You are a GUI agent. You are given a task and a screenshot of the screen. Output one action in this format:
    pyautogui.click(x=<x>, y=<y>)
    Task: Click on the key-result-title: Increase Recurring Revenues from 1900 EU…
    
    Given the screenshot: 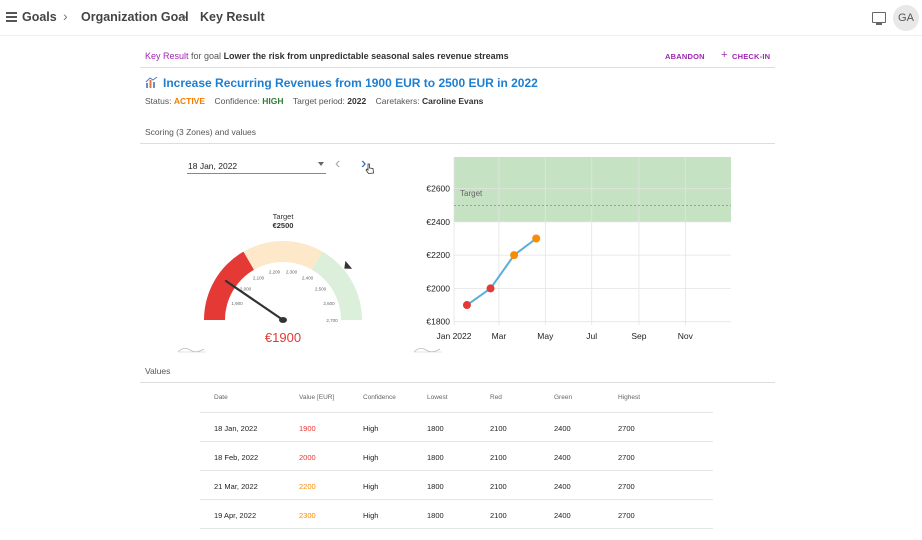 What is the action you would take?
    pyautogui.click(x=350, y=83)
    